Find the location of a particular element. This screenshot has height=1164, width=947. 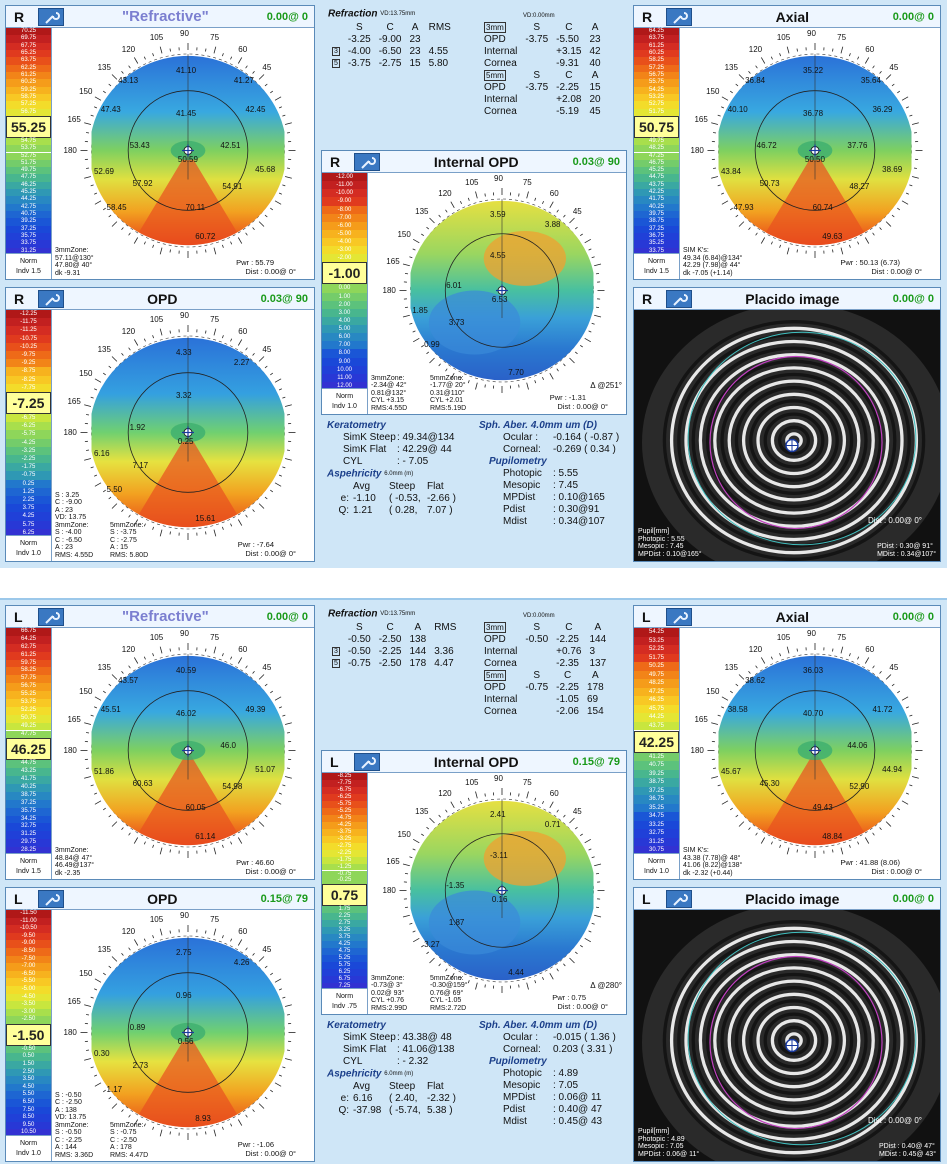

panel-header: R Placido image 0.00@ 0 is located at coordinates (787, 299).